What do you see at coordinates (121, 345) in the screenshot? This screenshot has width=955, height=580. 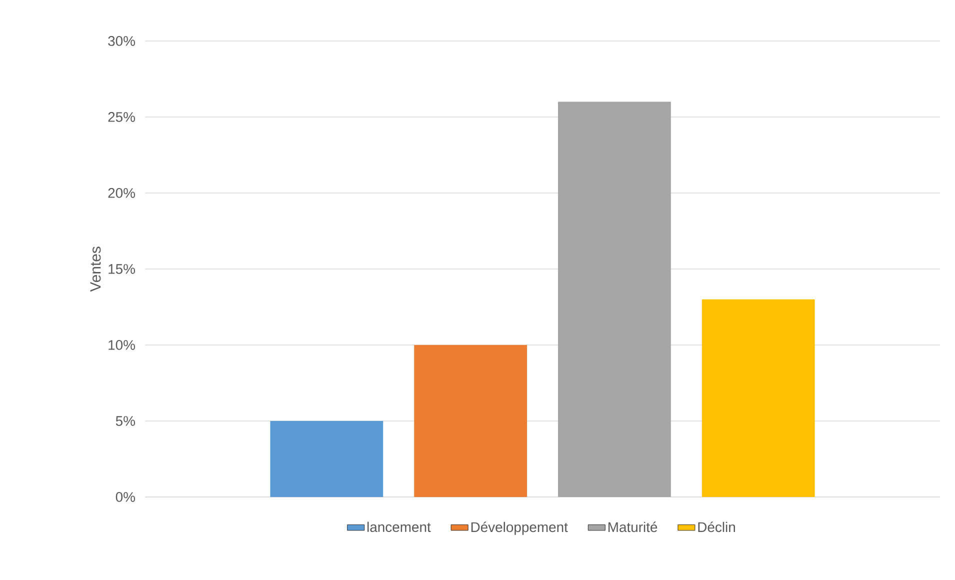 I see `y-tick-label: 10%` at bounding box center [121, 345].